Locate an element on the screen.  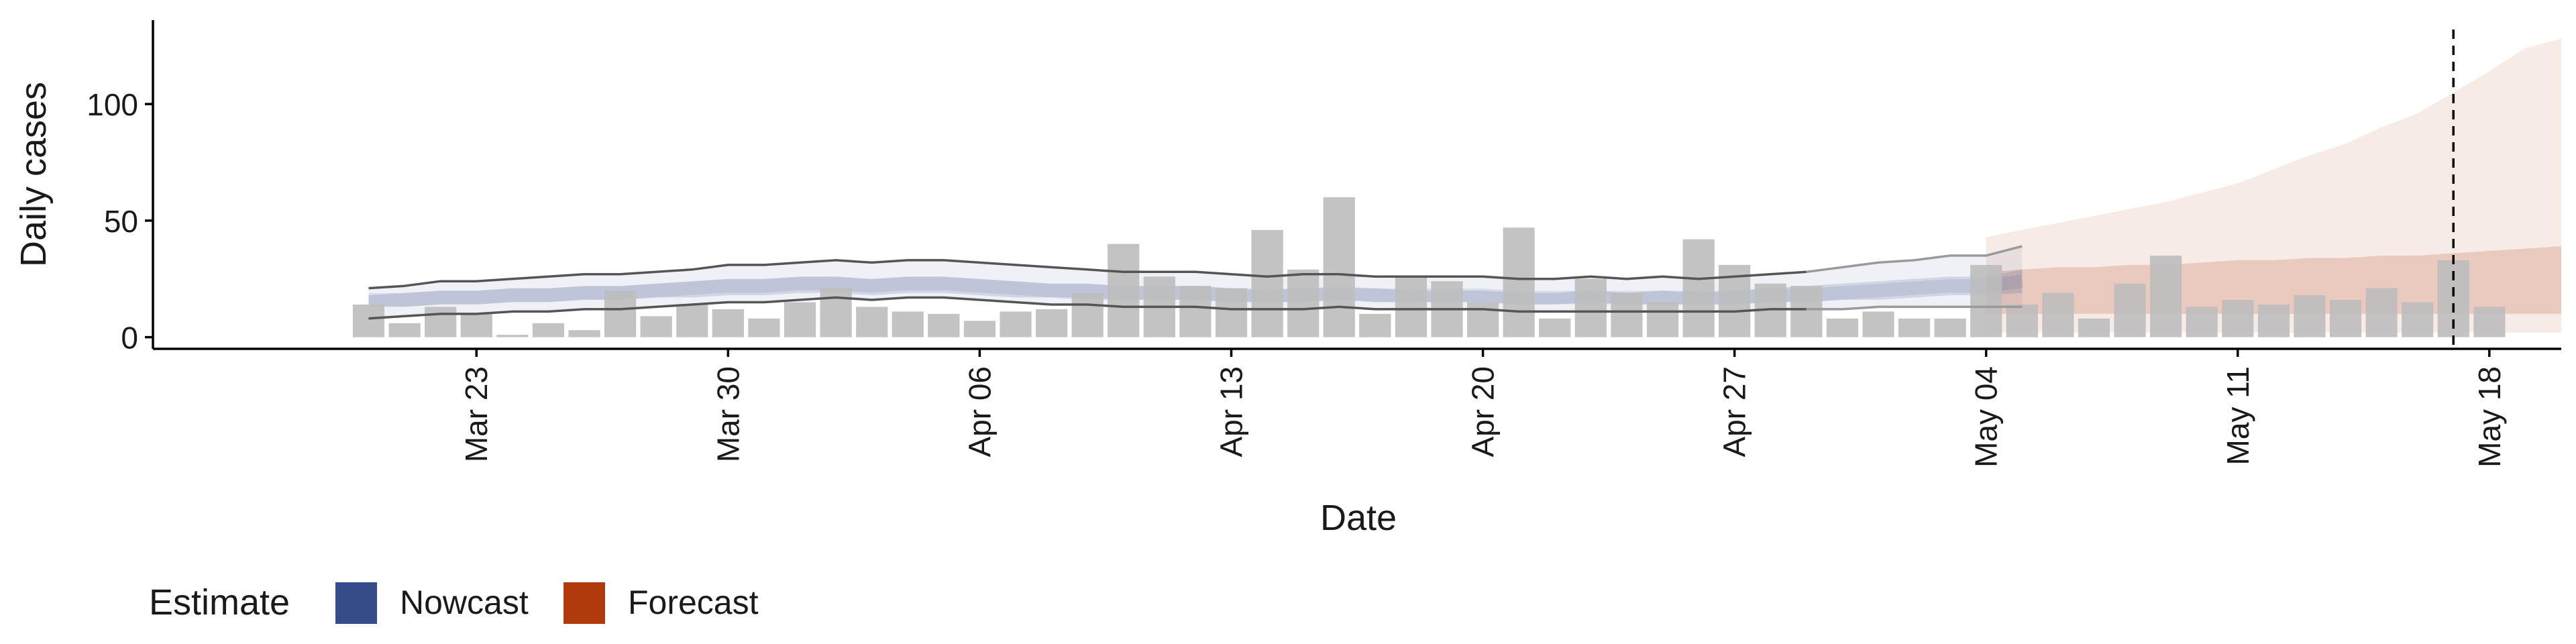
legend: Estimate Nowcast Forecast is located at coordinates (454, 603).